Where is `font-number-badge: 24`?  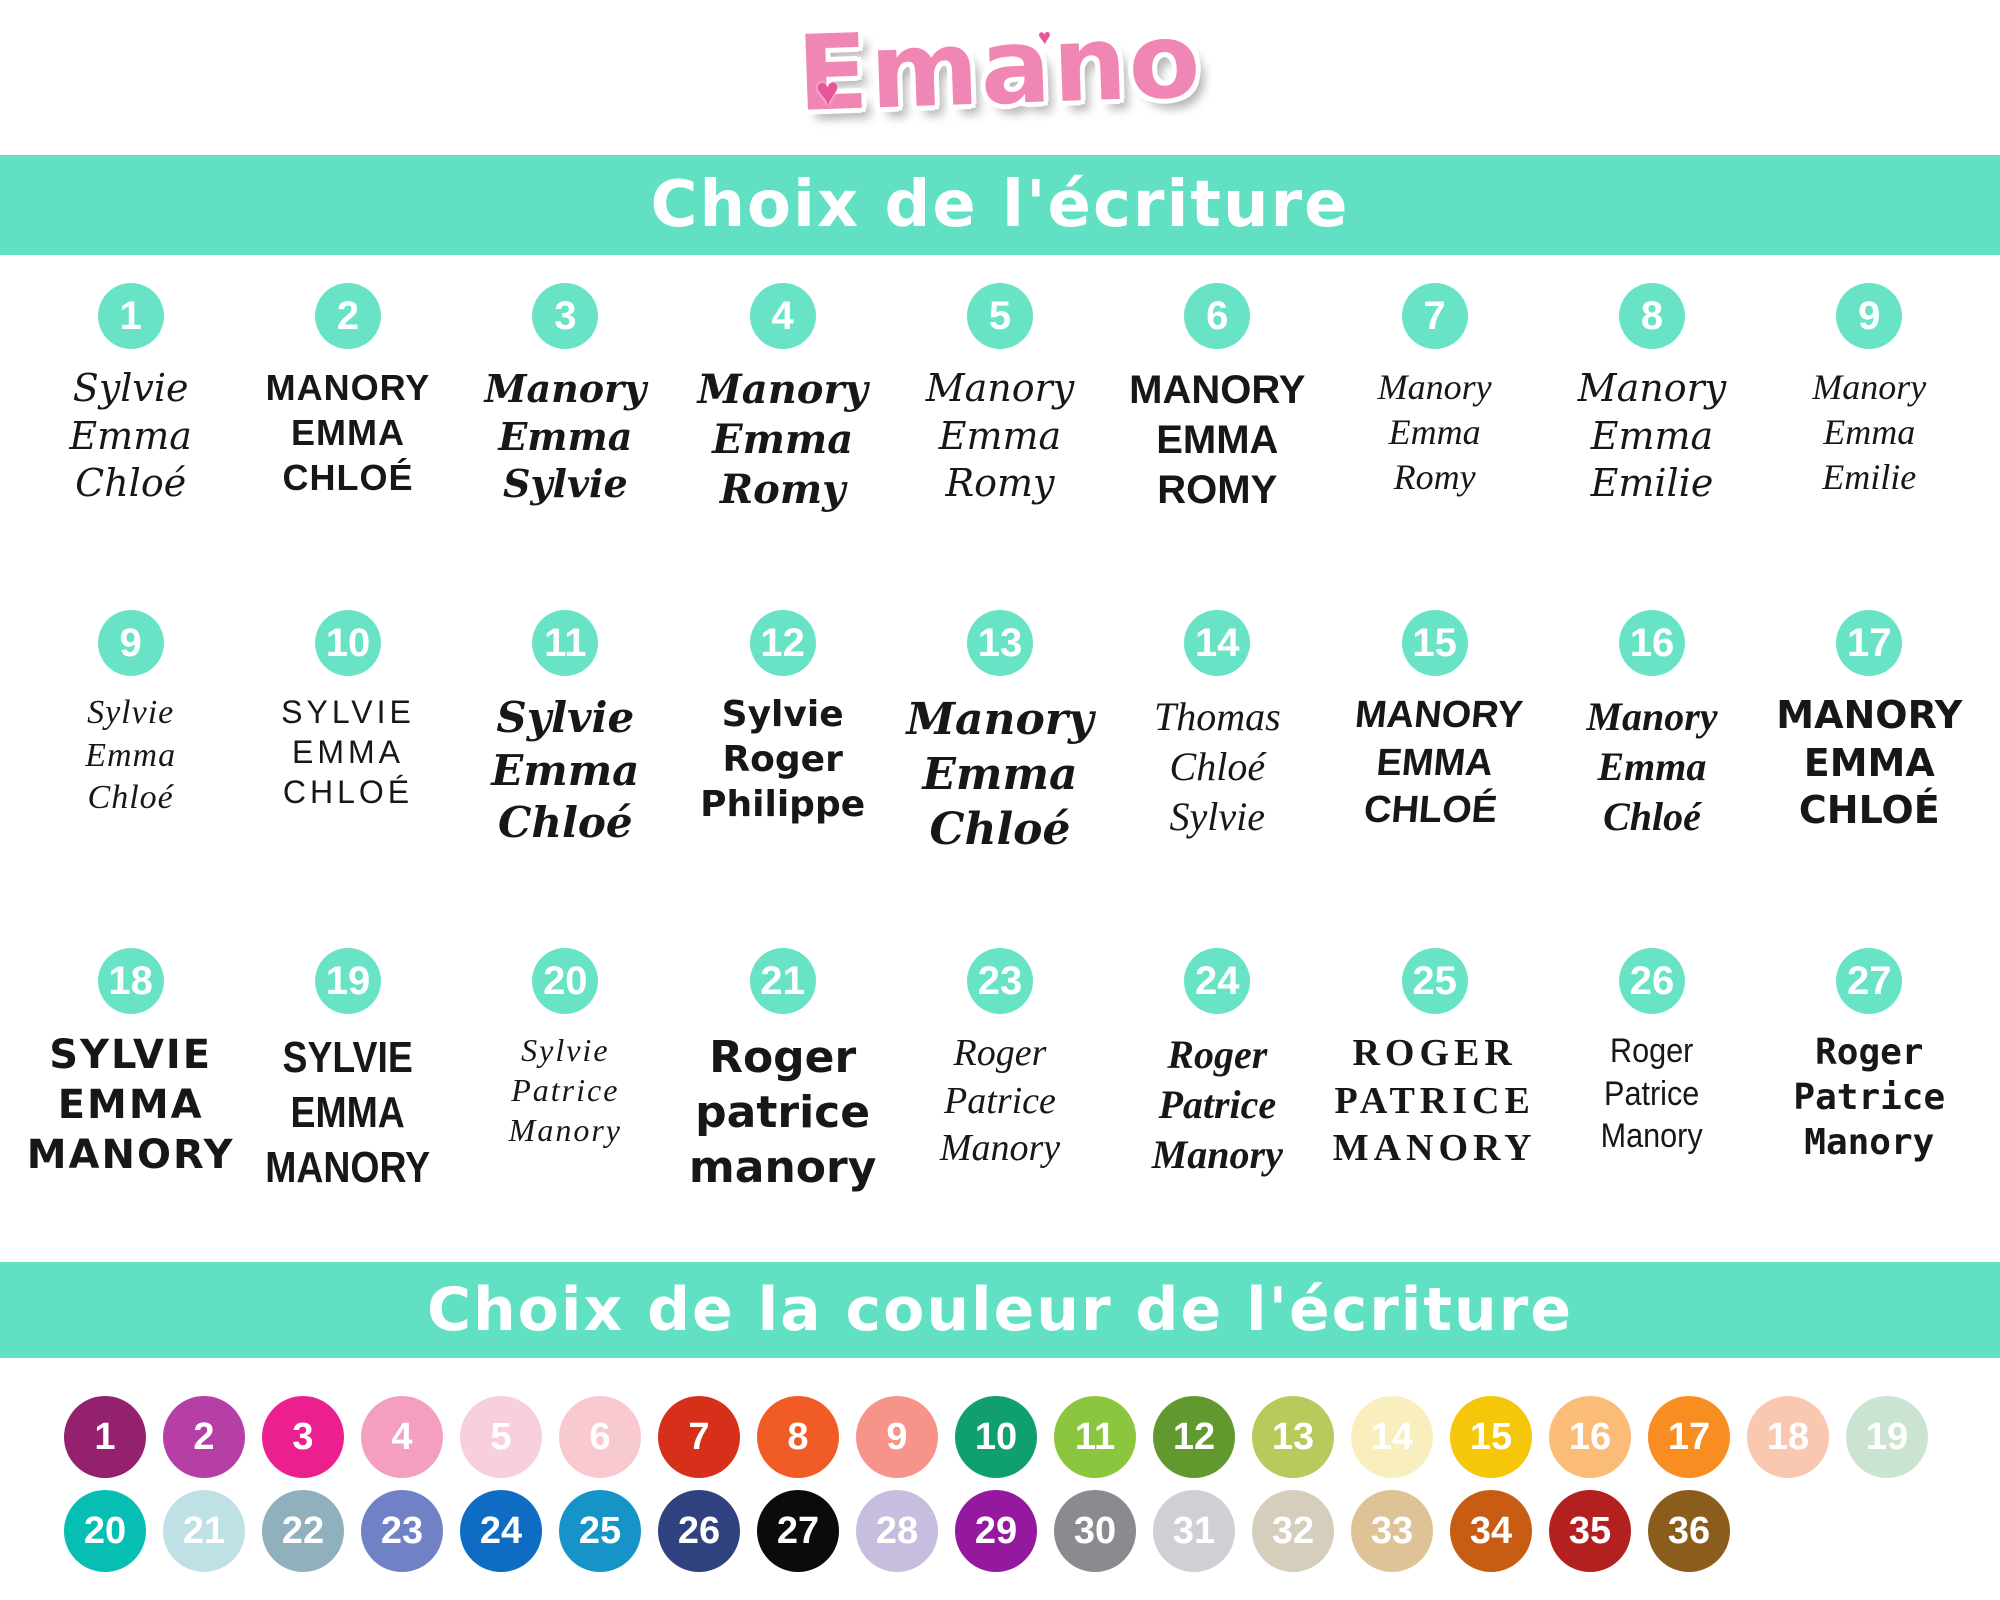 font-number-badge: 24 is located at coordinates (1217, 981).